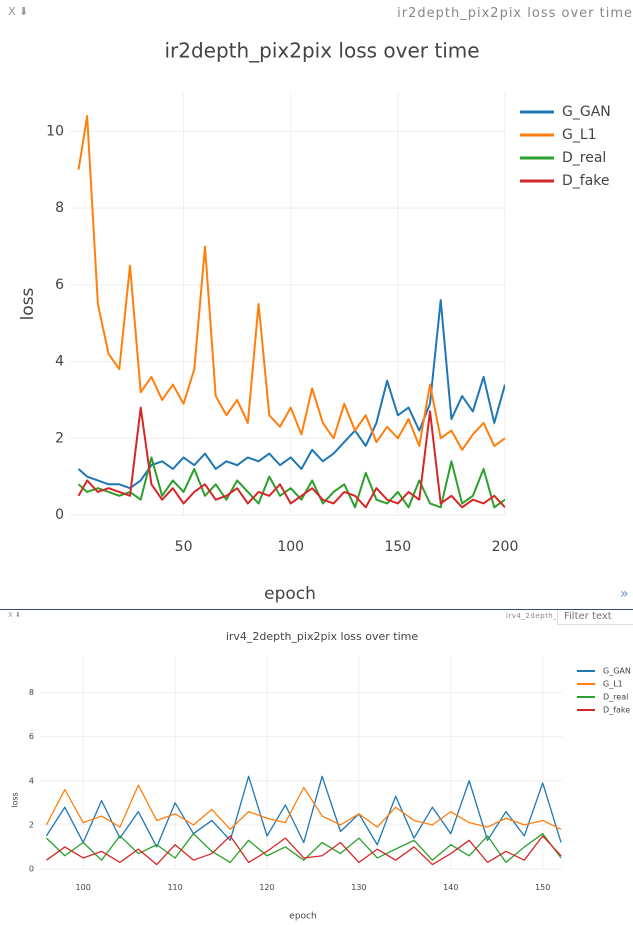 This screenshot has width=633, height=925. Describe the element at coordinates (321, 51) in the screenshot. I see `chart-title: ir2depth_pix2pix loss over time` at that location.